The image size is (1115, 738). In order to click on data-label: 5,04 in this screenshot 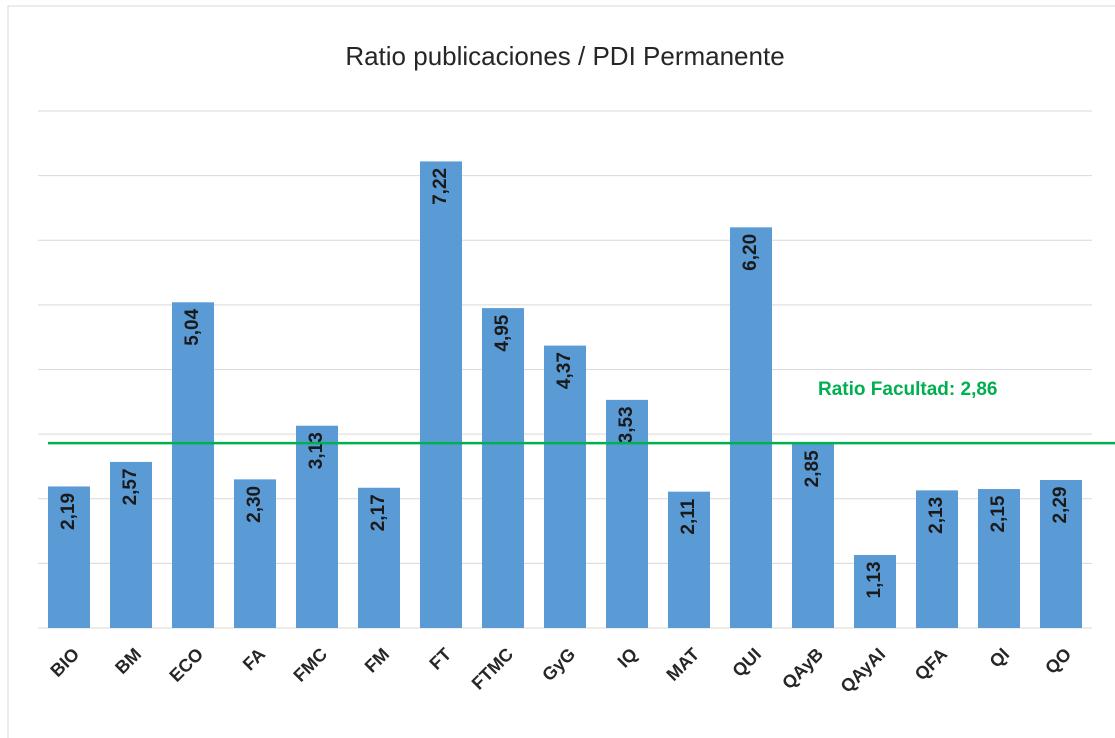, I will do `click(192, 326)`.